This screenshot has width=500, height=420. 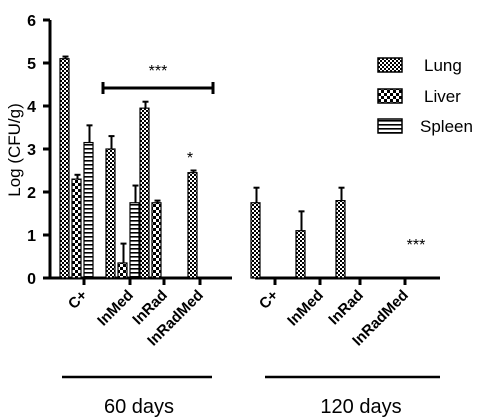 What do you see at coordinates (446, 126) in the screenshot?
I see `legend-label-spleen: Spleen` at bounding box center [446, 126].